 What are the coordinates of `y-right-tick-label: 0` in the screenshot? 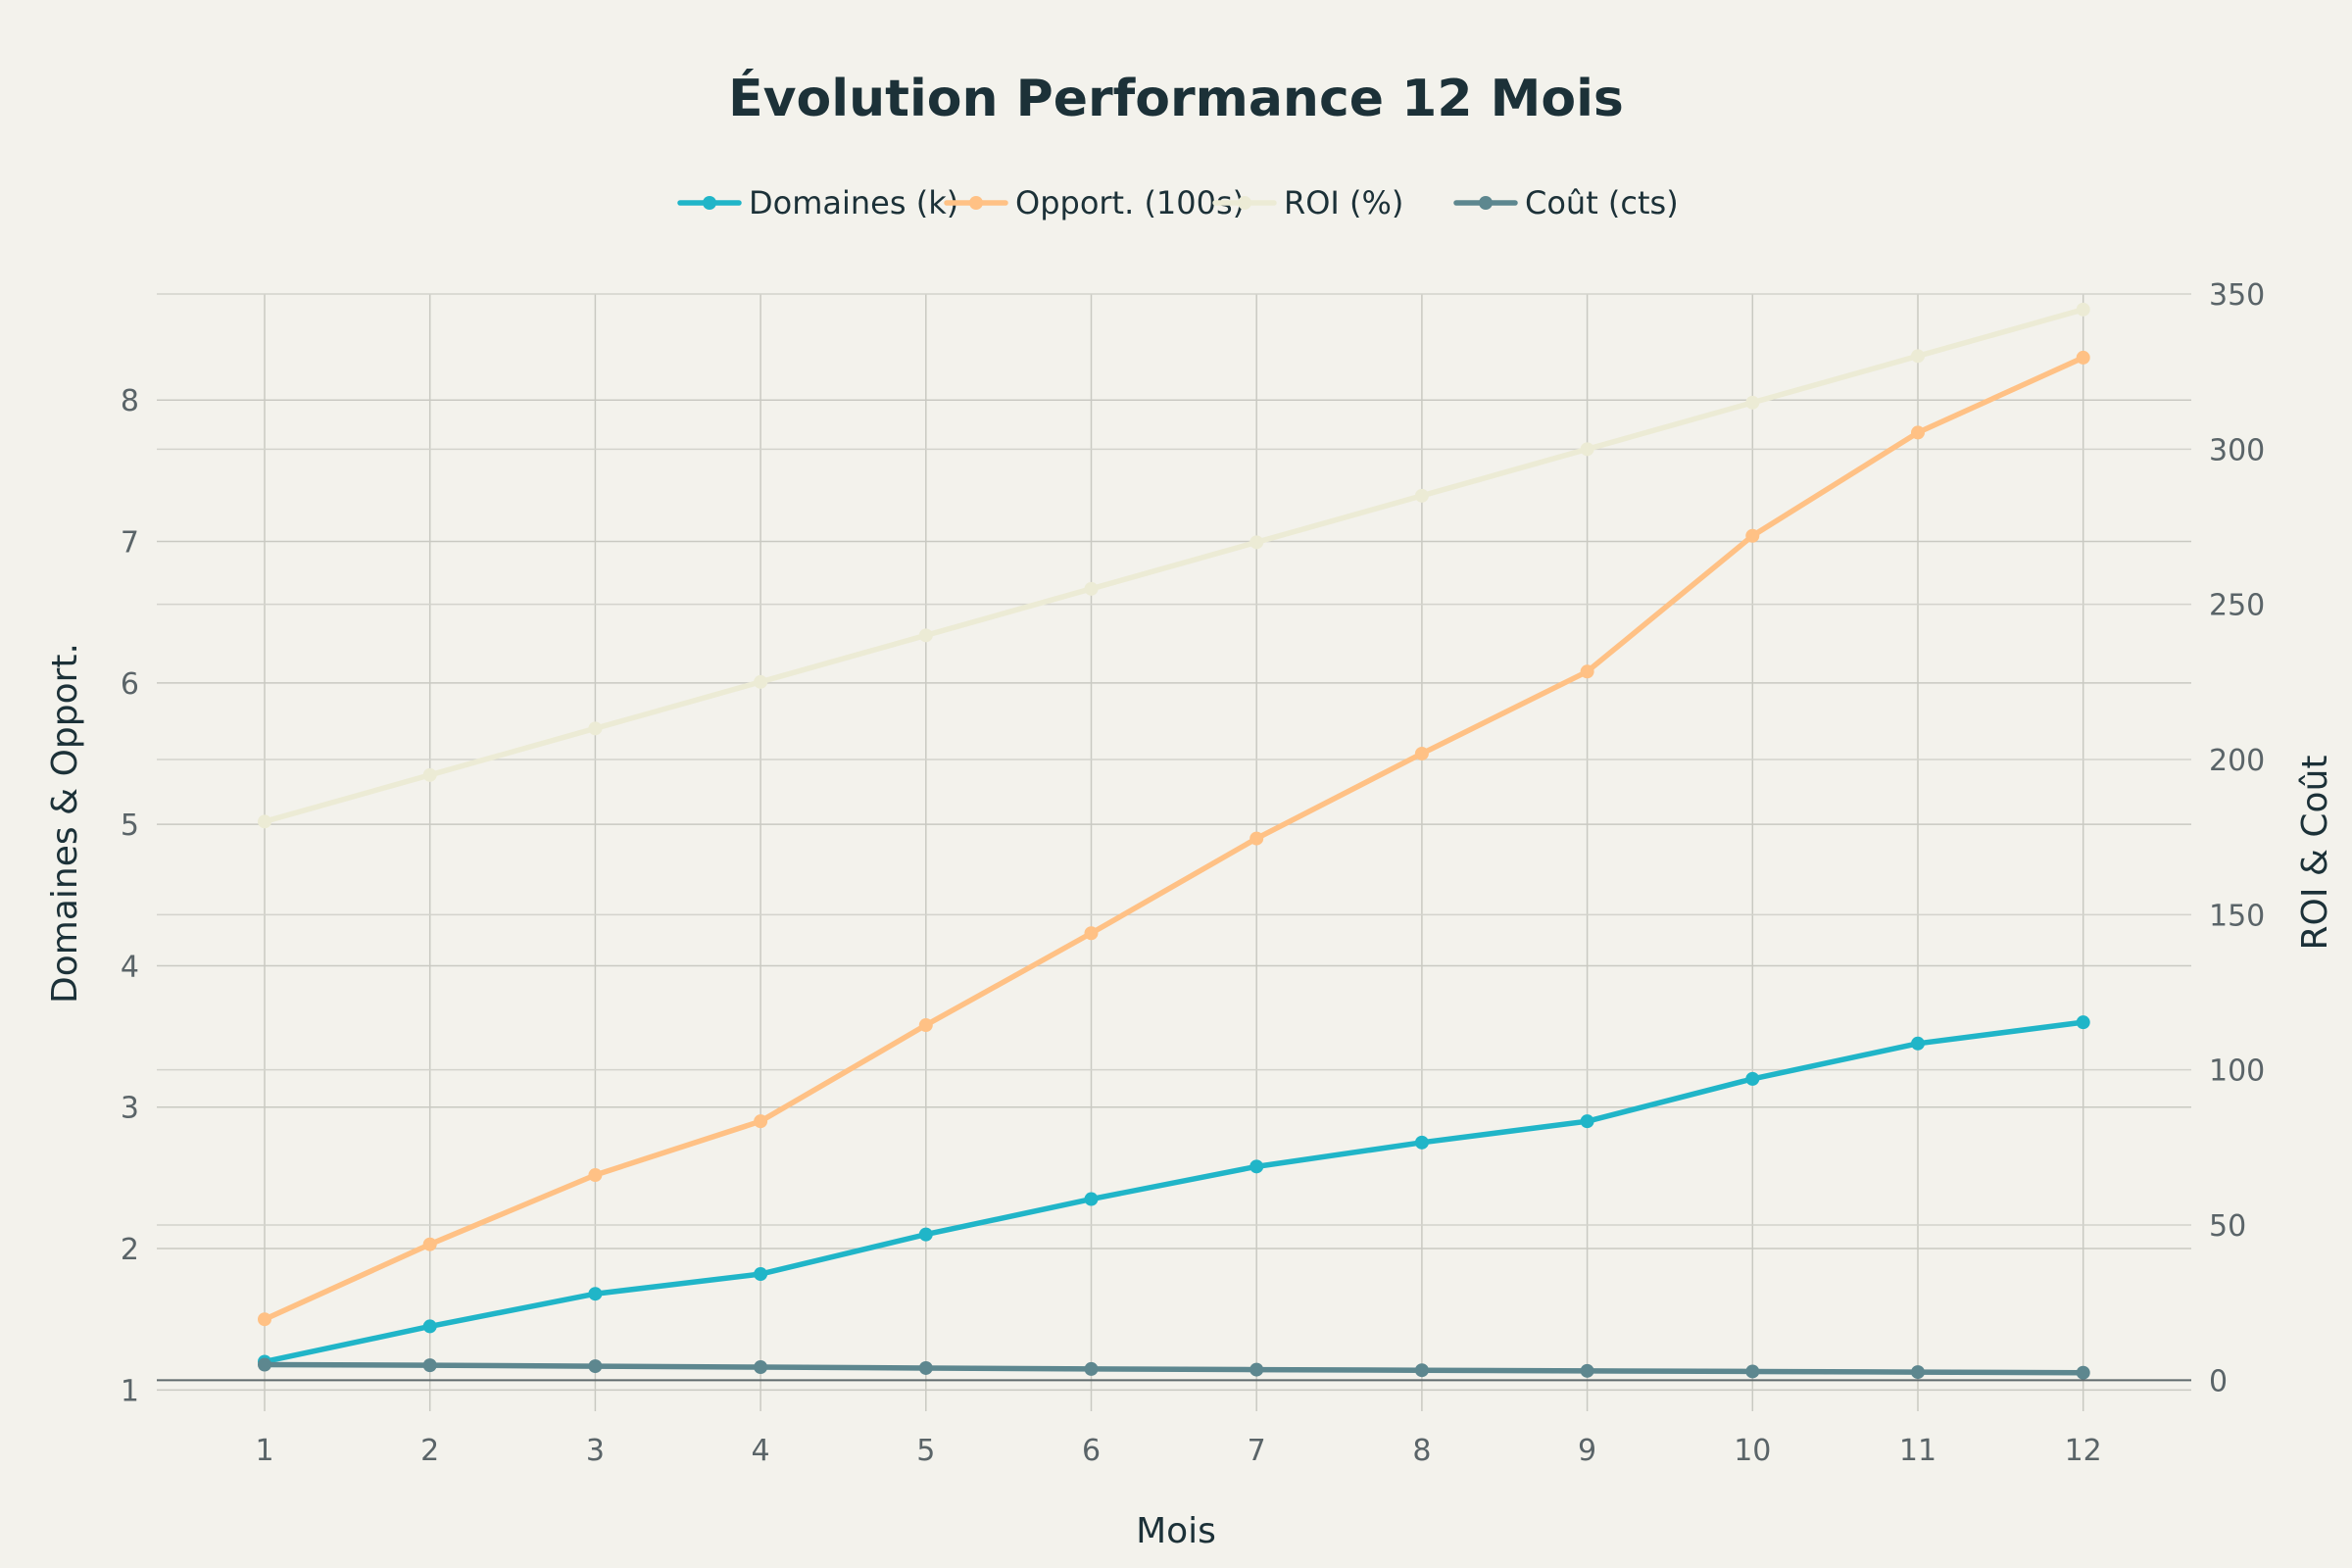 It's located at (2218, 1381).